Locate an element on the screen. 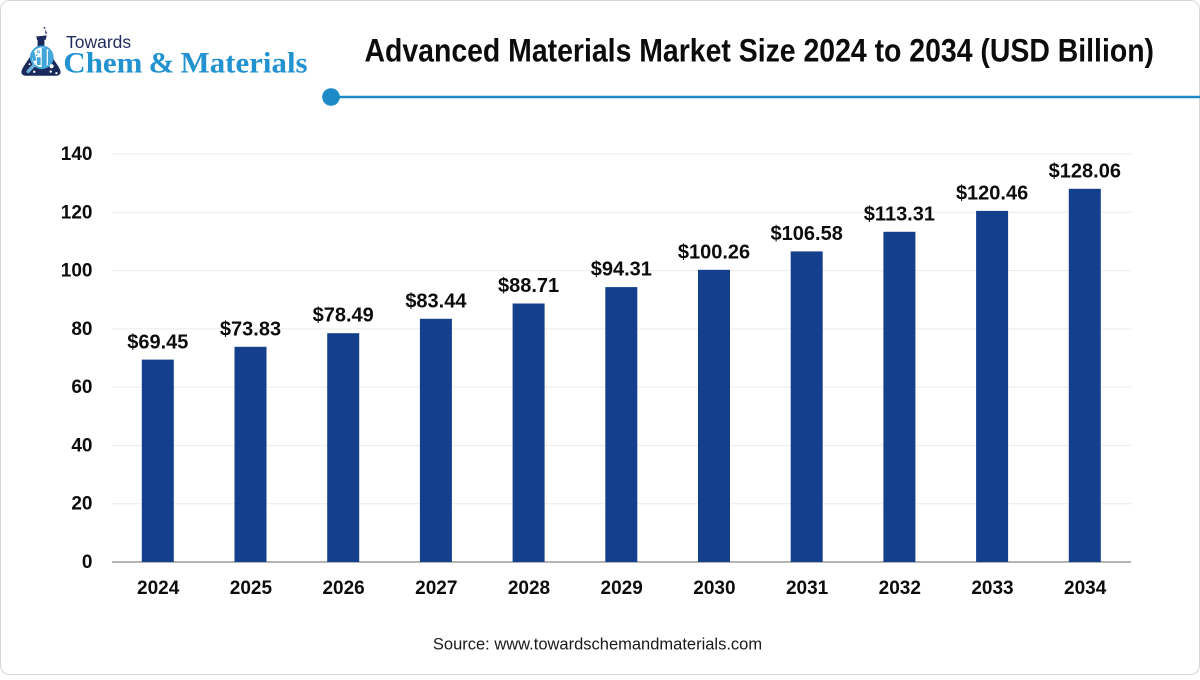 Image resolution: width=1200 pixels, height=680 pixels. svg-text: 20 is located at coordinates (81, 504).